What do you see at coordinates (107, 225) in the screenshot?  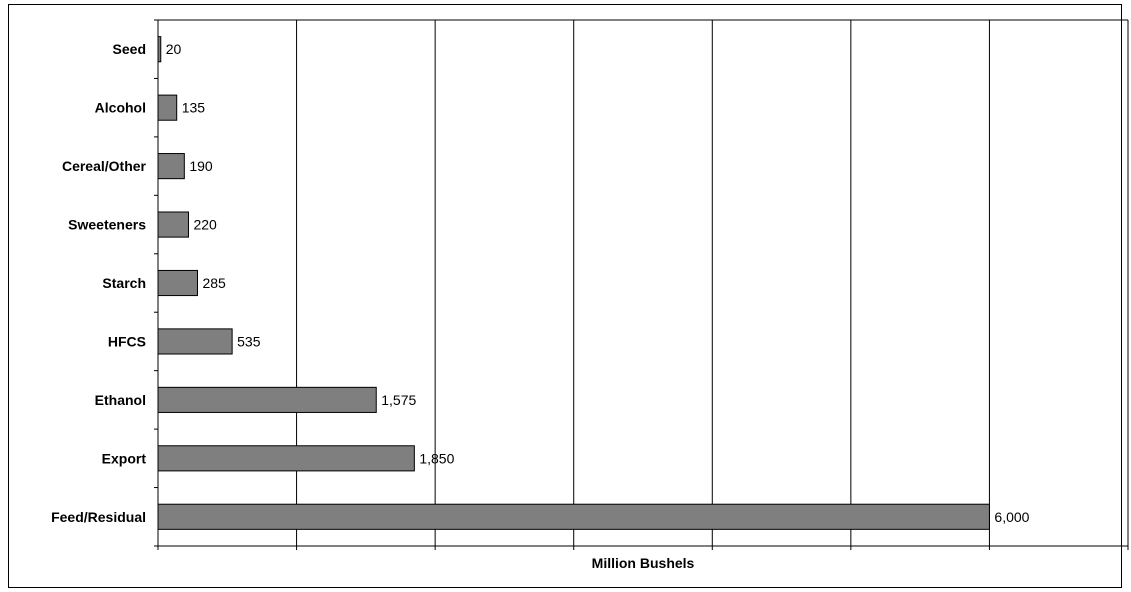 I see `category-label-sweeteners: Sweeteners` at bounding box center [107, 225].